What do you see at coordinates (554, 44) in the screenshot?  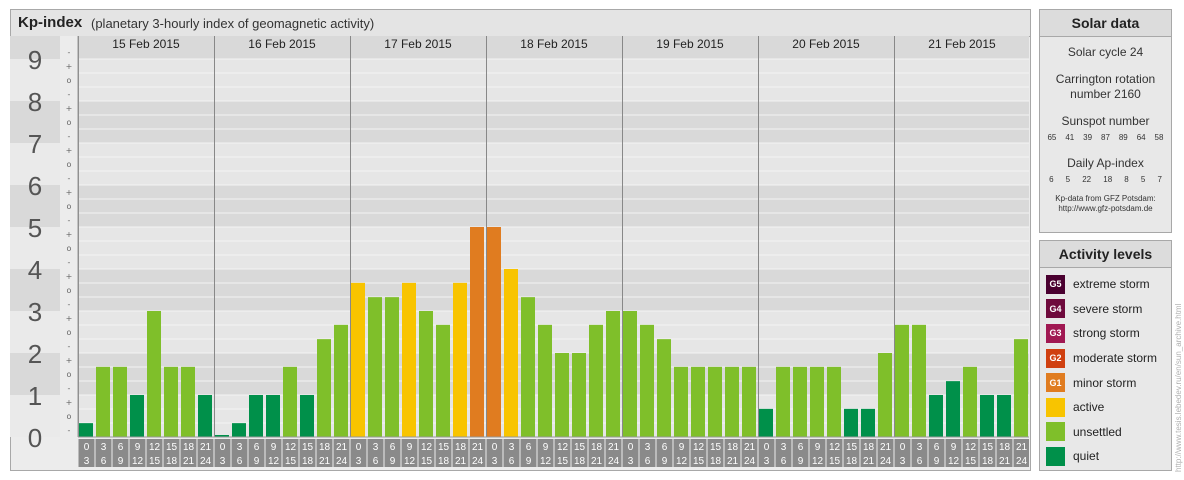 I see `day-label: 18 Feb 2015` at bounding box center [554, 44].